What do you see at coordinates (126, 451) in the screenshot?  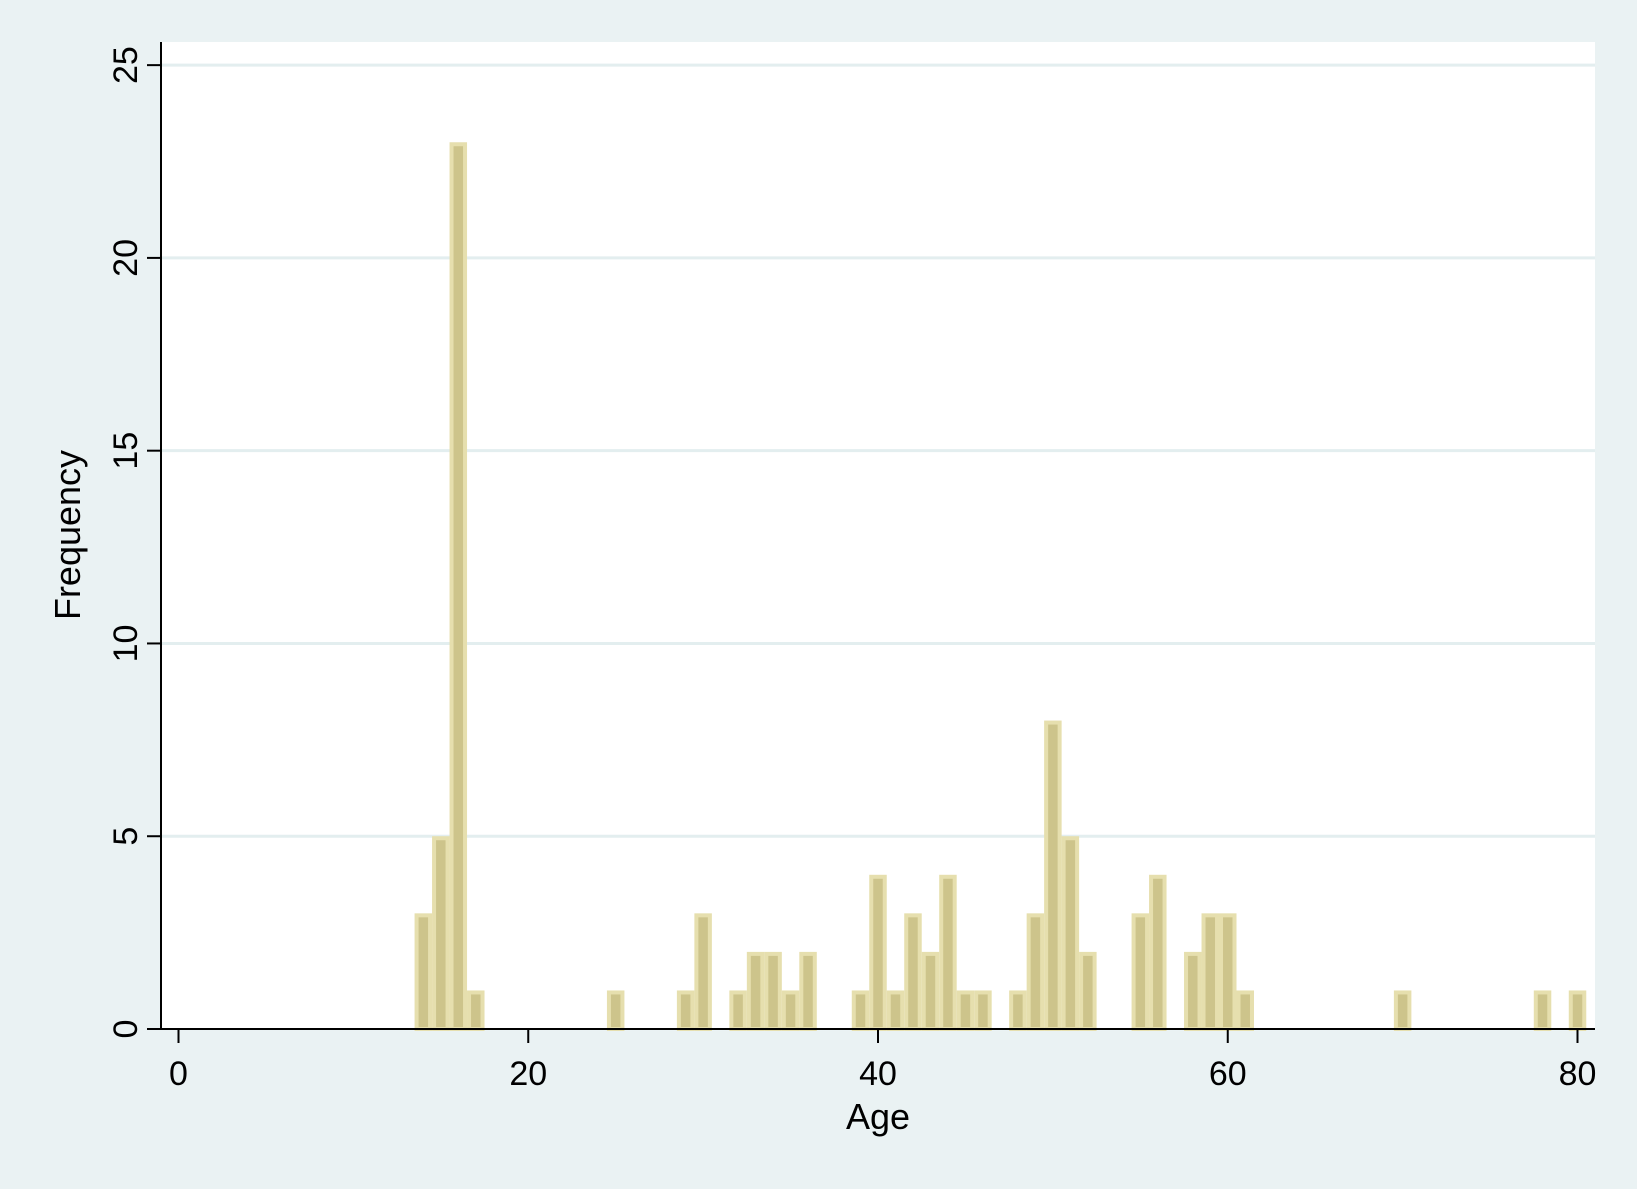 I see `y-tick-label: 15` at bounding box center [126, 451].